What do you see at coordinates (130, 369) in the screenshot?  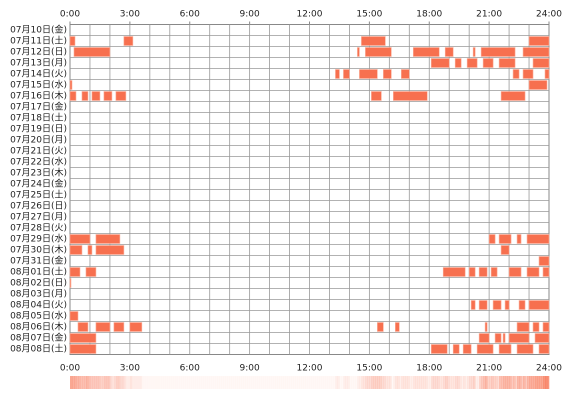 I see `x-tick-label-bottom: 3:00` at bounding box center [130, 369].